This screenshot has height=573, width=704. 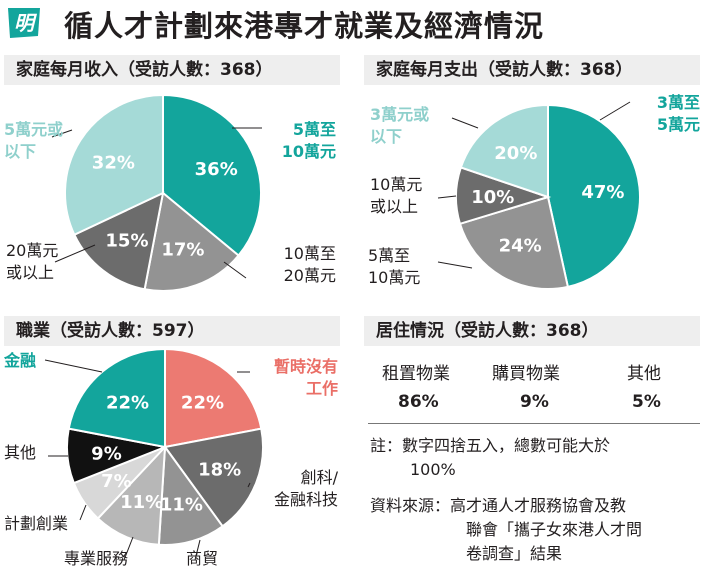 What do you see at coordinates (416, 374) in the screenshot?
I see `residence-col-rent: 租置物業` at bounding box center [416, 374].